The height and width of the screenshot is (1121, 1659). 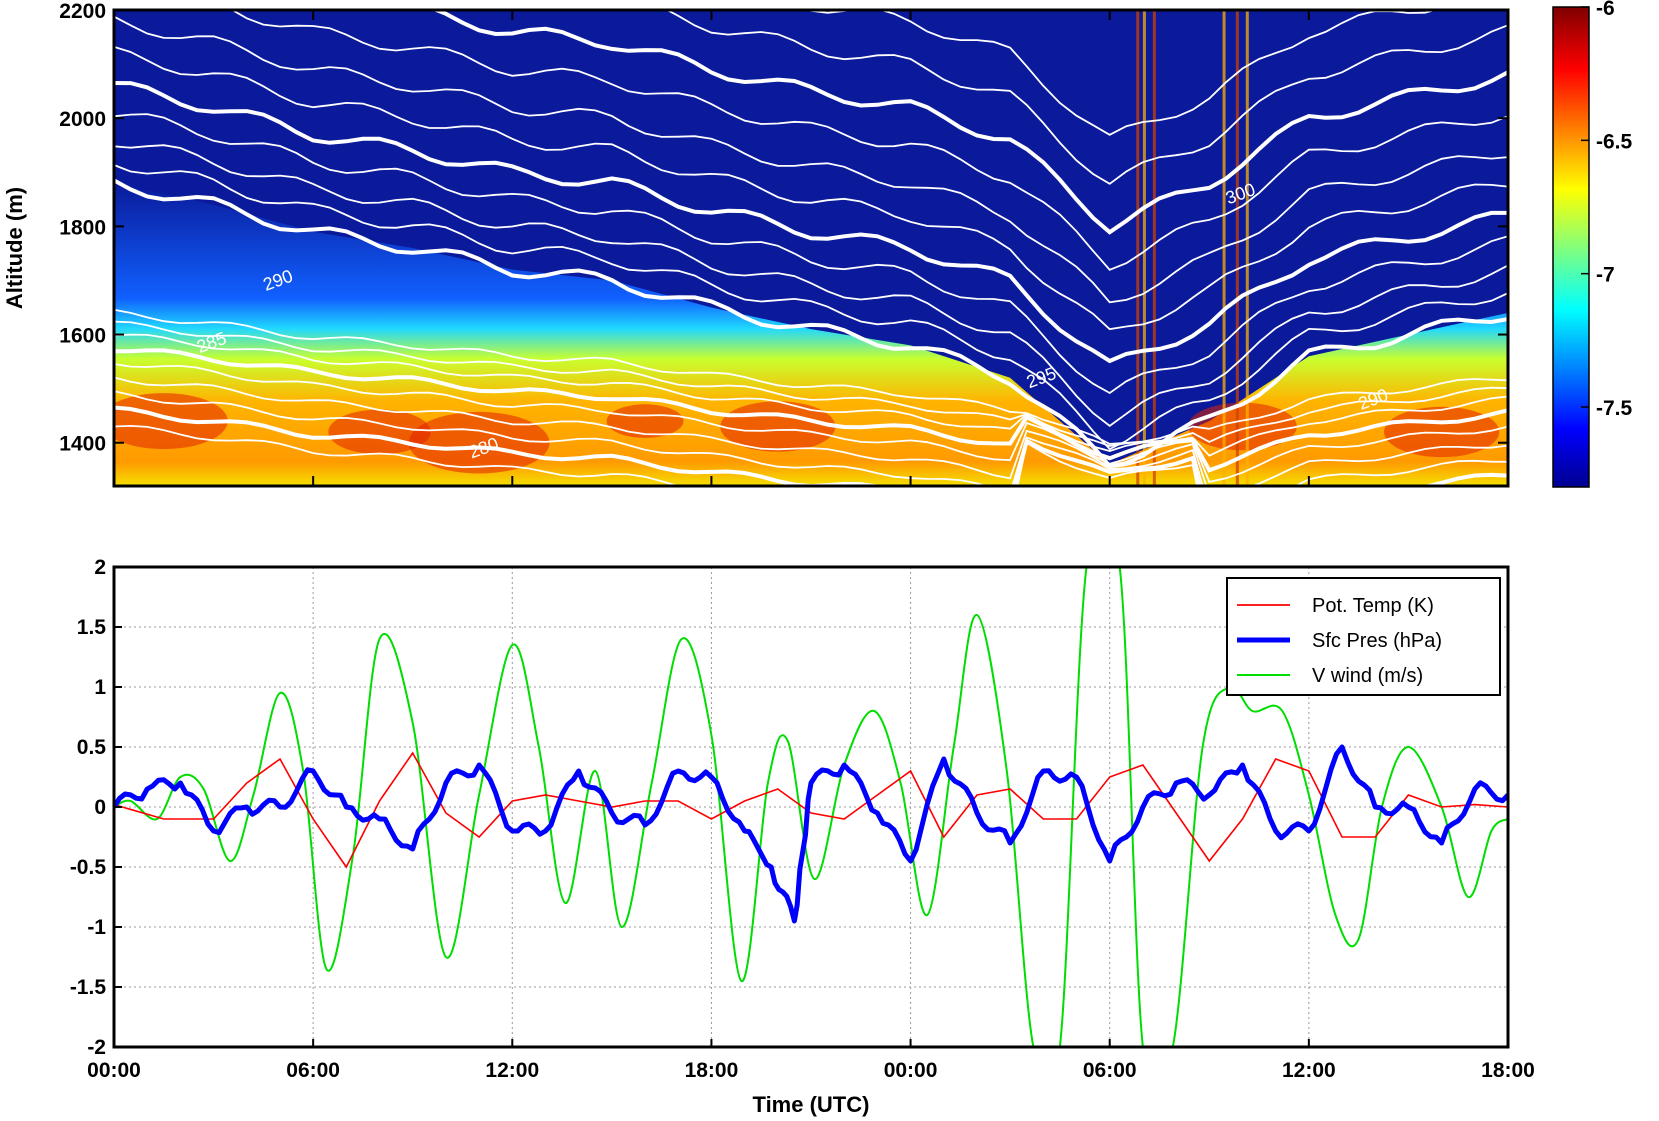 What do you see at coordinates (96, 1047) in the screenshot?
I see `y-tick-label: -2` at bounding box center [96, 1047].